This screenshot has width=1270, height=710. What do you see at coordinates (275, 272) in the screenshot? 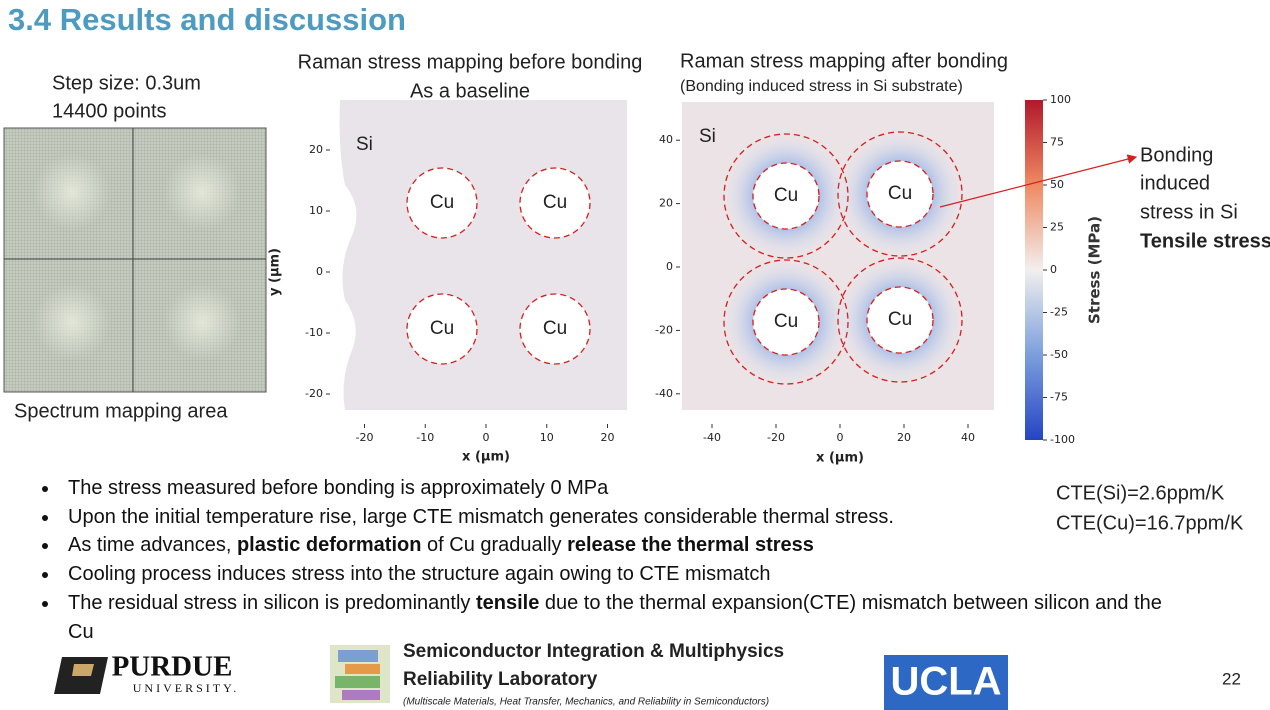
I see `y-axis-label: y (μm)` at bounding box center [275, 272].